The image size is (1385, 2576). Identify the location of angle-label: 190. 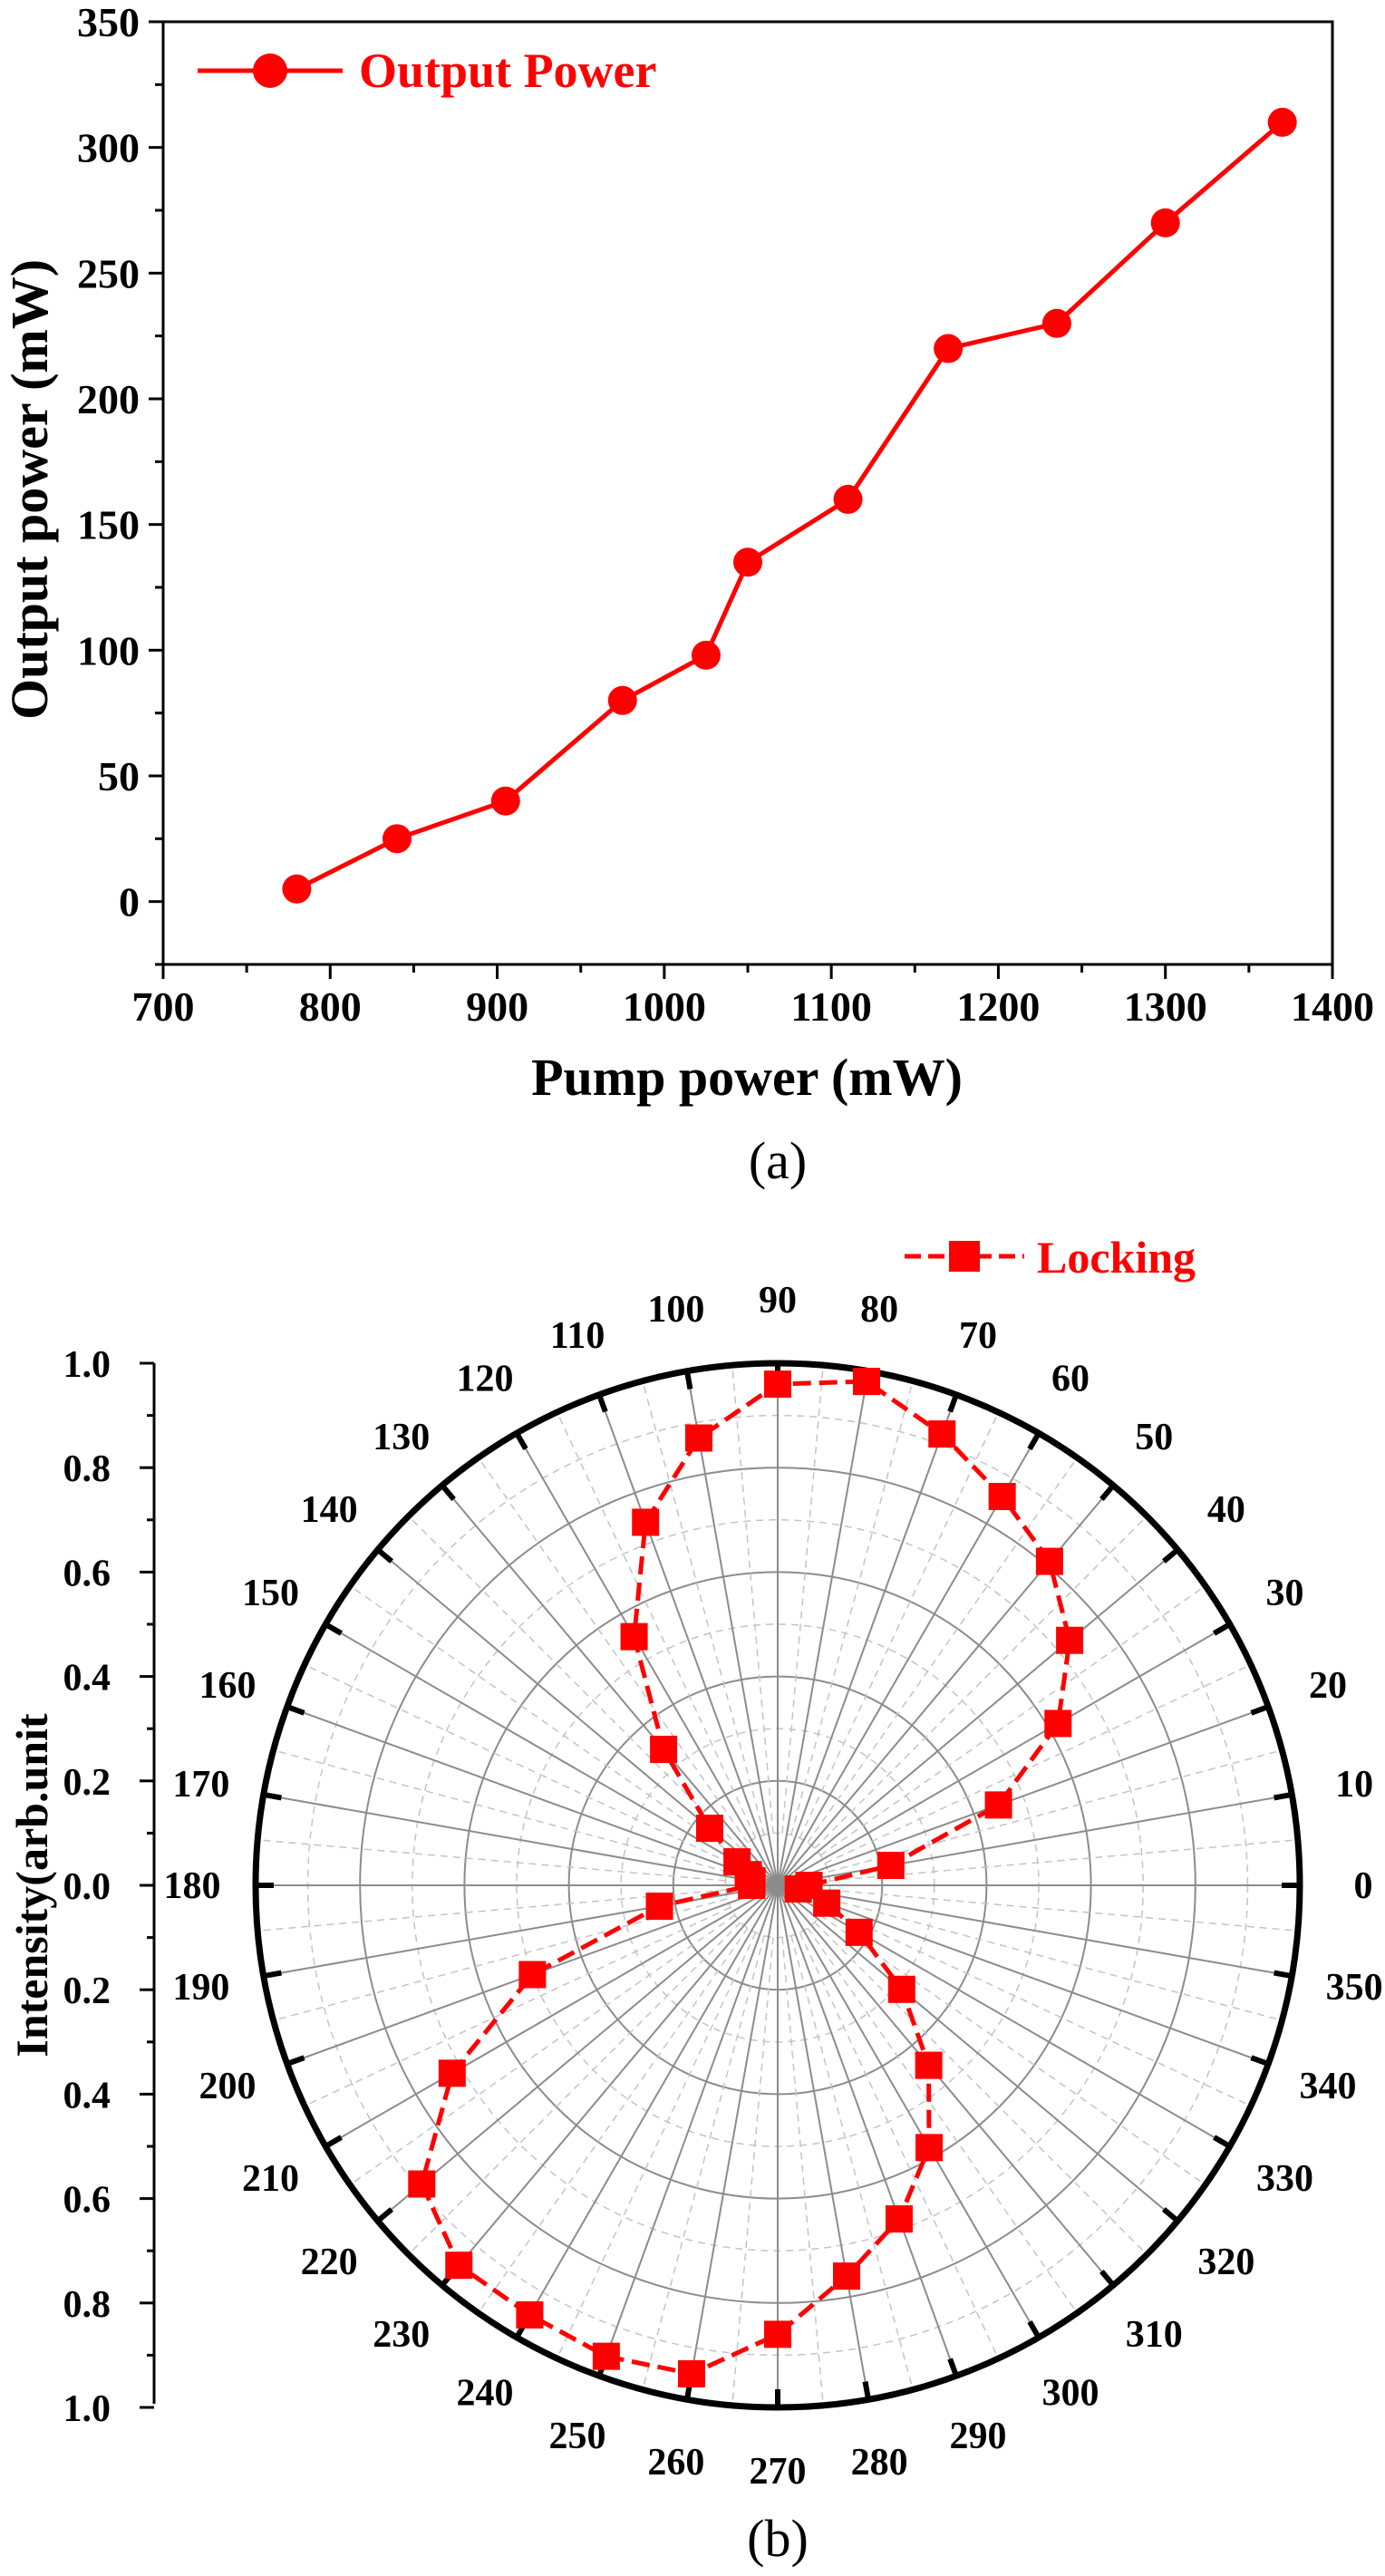
(200, 1988).